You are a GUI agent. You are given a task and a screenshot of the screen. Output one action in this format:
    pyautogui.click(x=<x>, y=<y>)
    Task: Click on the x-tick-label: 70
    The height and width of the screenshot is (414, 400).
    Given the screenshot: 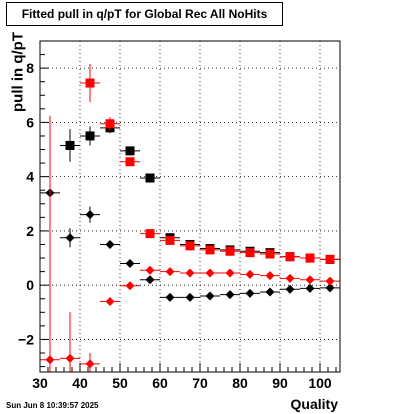 What is the action you would take?
    pyautogui.click(x=200, y=383)
    